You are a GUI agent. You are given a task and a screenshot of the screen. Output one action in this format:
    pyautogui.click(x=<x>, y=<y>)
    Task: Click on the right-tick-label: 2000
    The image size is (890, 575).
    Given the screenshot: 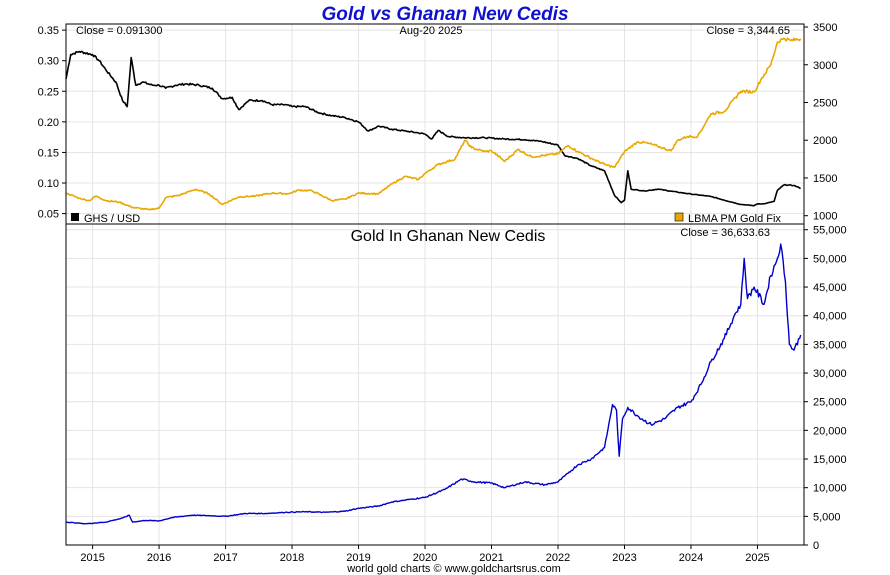 What is the action you would take?
    pyautogui.click(x=825, y=141)
    